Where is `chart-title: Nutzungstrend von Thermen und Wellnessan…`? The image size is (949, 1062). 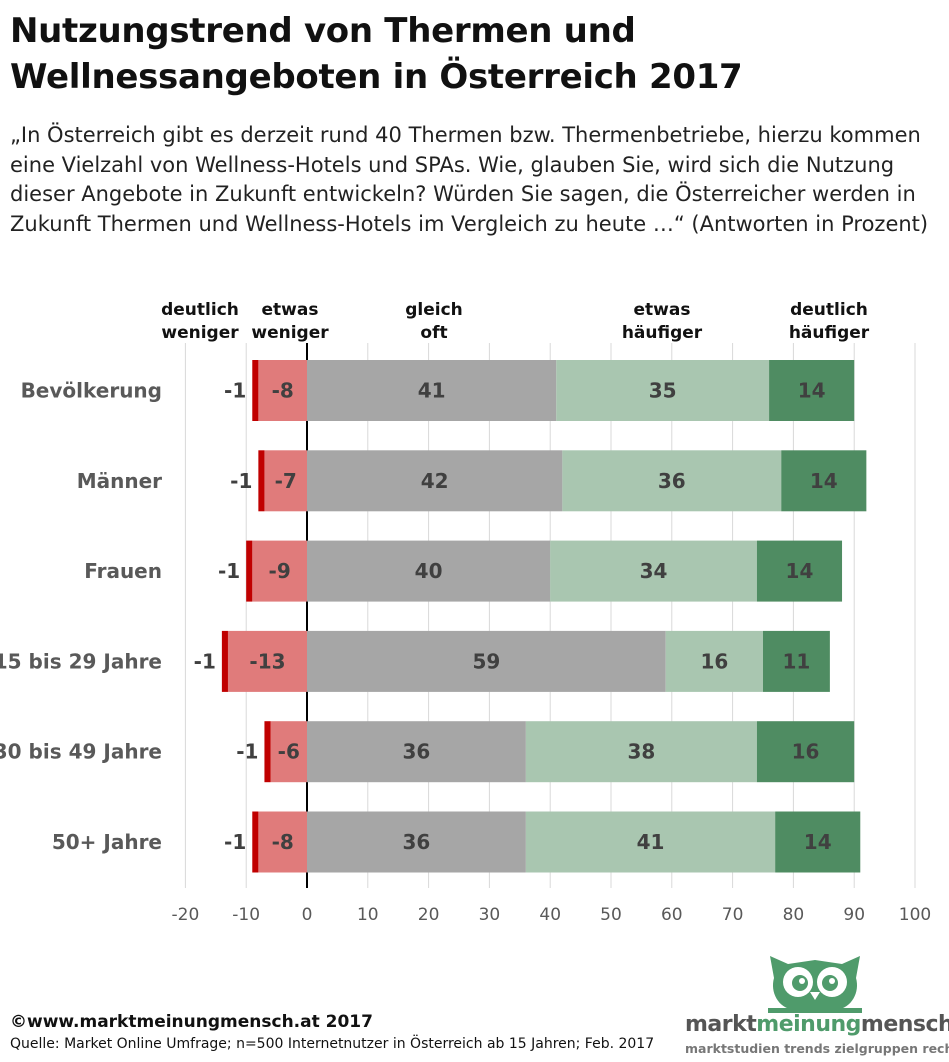
chart-title: Nutzungstrend von Thermen und Wellnessan… is located at coordinates (376, 54).